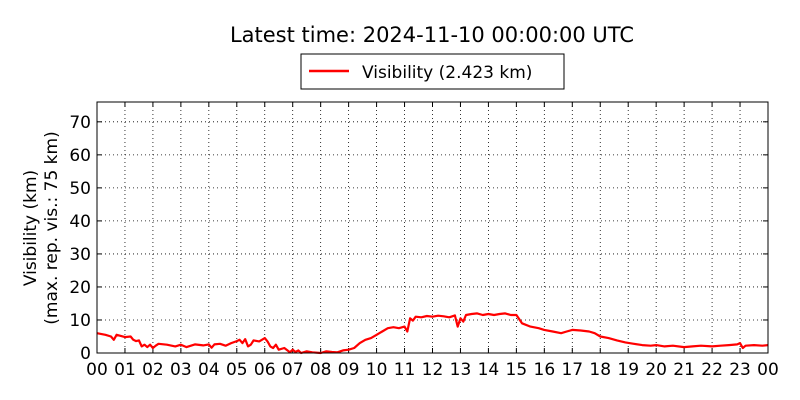 This screenshot has width=800, height=400. What do you see at coordinates (80, 189) in the screenshot?
I see `y-tick-label: 50` at bounding box center [80, 189].